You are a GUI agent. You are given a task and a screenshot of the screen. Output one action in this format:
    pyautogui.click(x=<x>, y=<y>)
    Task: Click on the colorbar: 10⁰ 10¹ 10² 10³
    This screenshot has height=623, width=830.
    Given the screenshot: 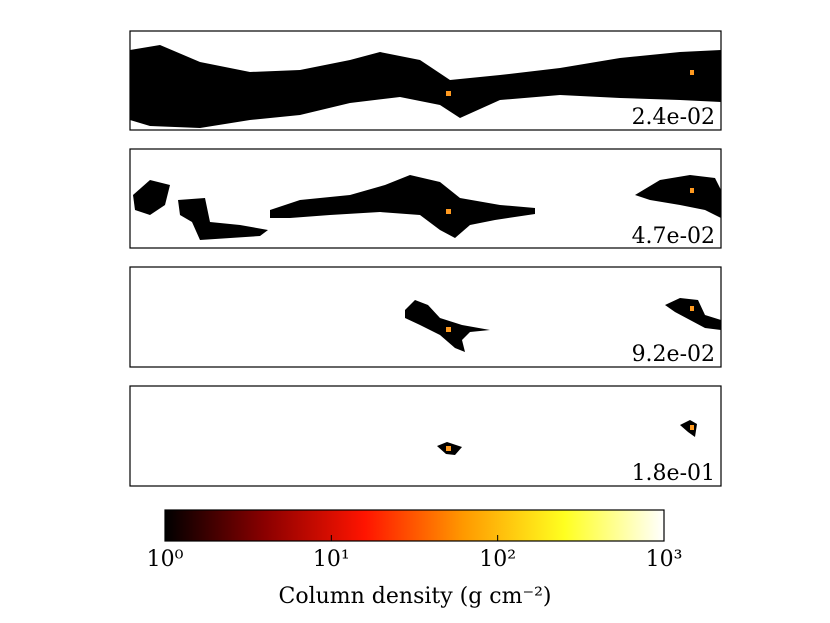 What is the action you would take?
    pyautogui.click(x=415, y=540)
    